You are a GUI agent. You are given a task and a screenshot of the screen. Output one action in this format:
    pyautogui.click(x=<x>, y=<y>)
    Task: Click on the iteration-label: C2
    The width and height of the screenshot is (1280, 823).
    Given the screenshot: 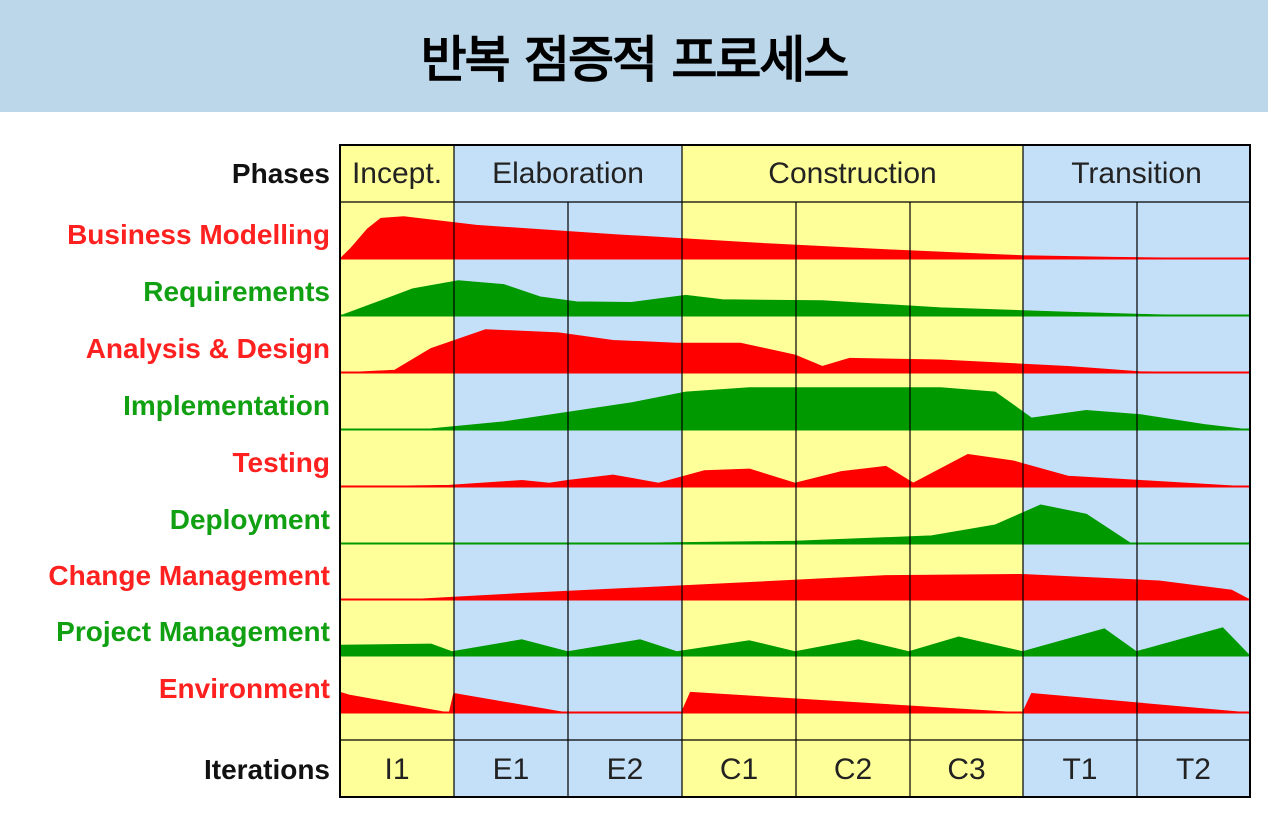 What is the action you would take?
    pyautogui.click(x=853, y=769)
    